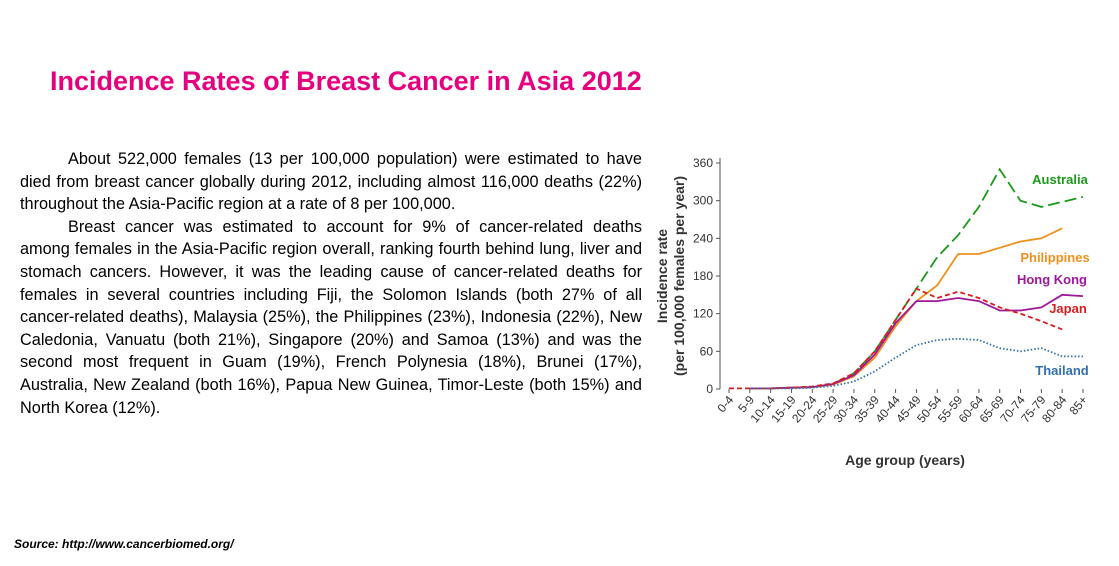  What do you see at coordinates (703, 163) in the screenshot?
I see `y-tick-label: 360` at bounding box center [703, 163].